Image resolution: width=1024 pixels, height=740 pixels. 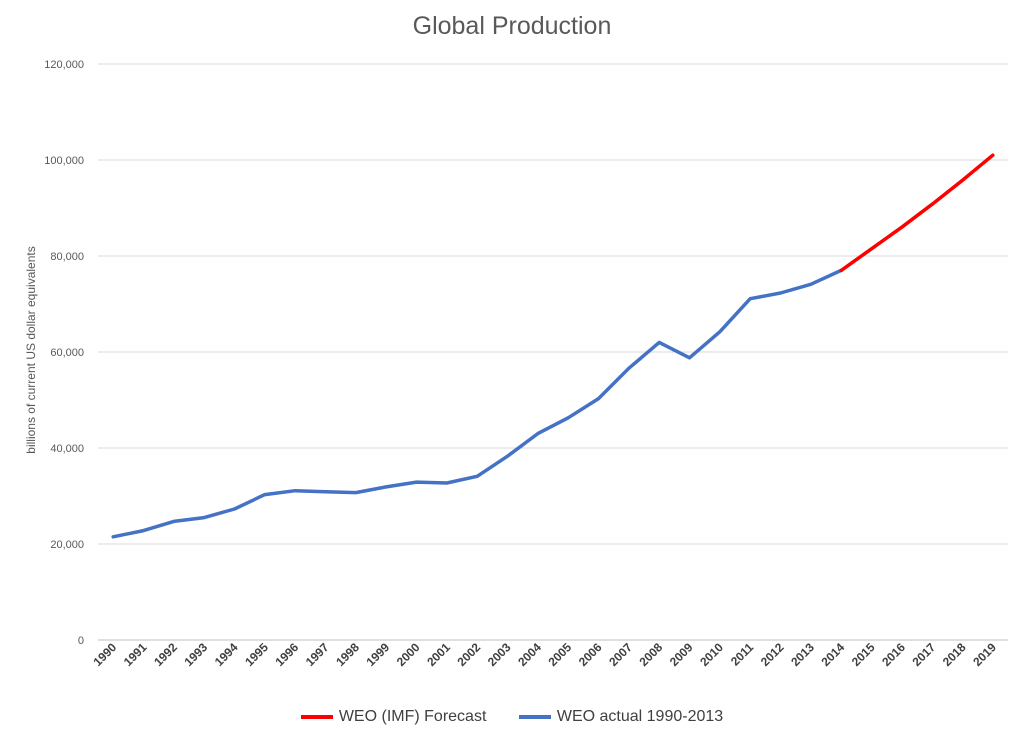 What do you see at coordinates (469, 654) in the screenshot?
I see `x-tick-label: 2002` at bounding box center [469, 654].